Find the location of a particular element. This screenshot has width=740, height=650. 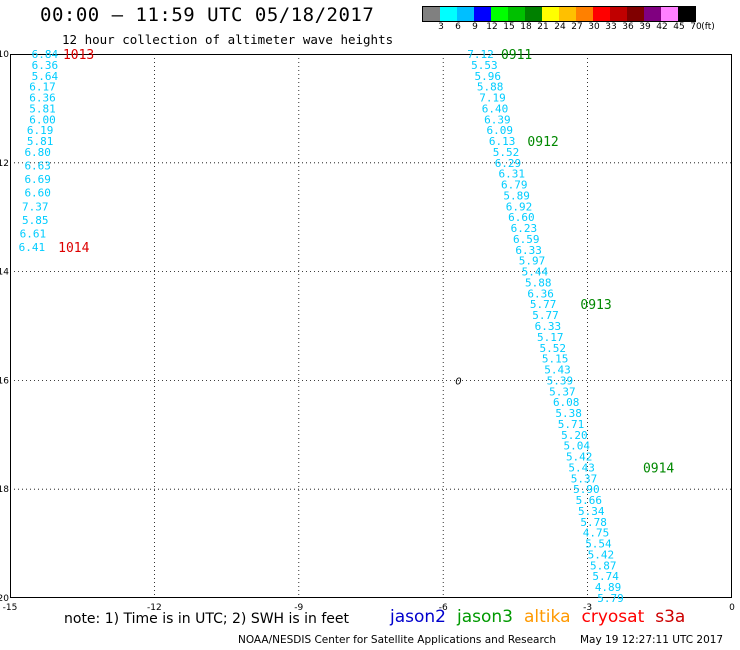

colorbar-tick-label: 36 is located at coordinates (628, 27).